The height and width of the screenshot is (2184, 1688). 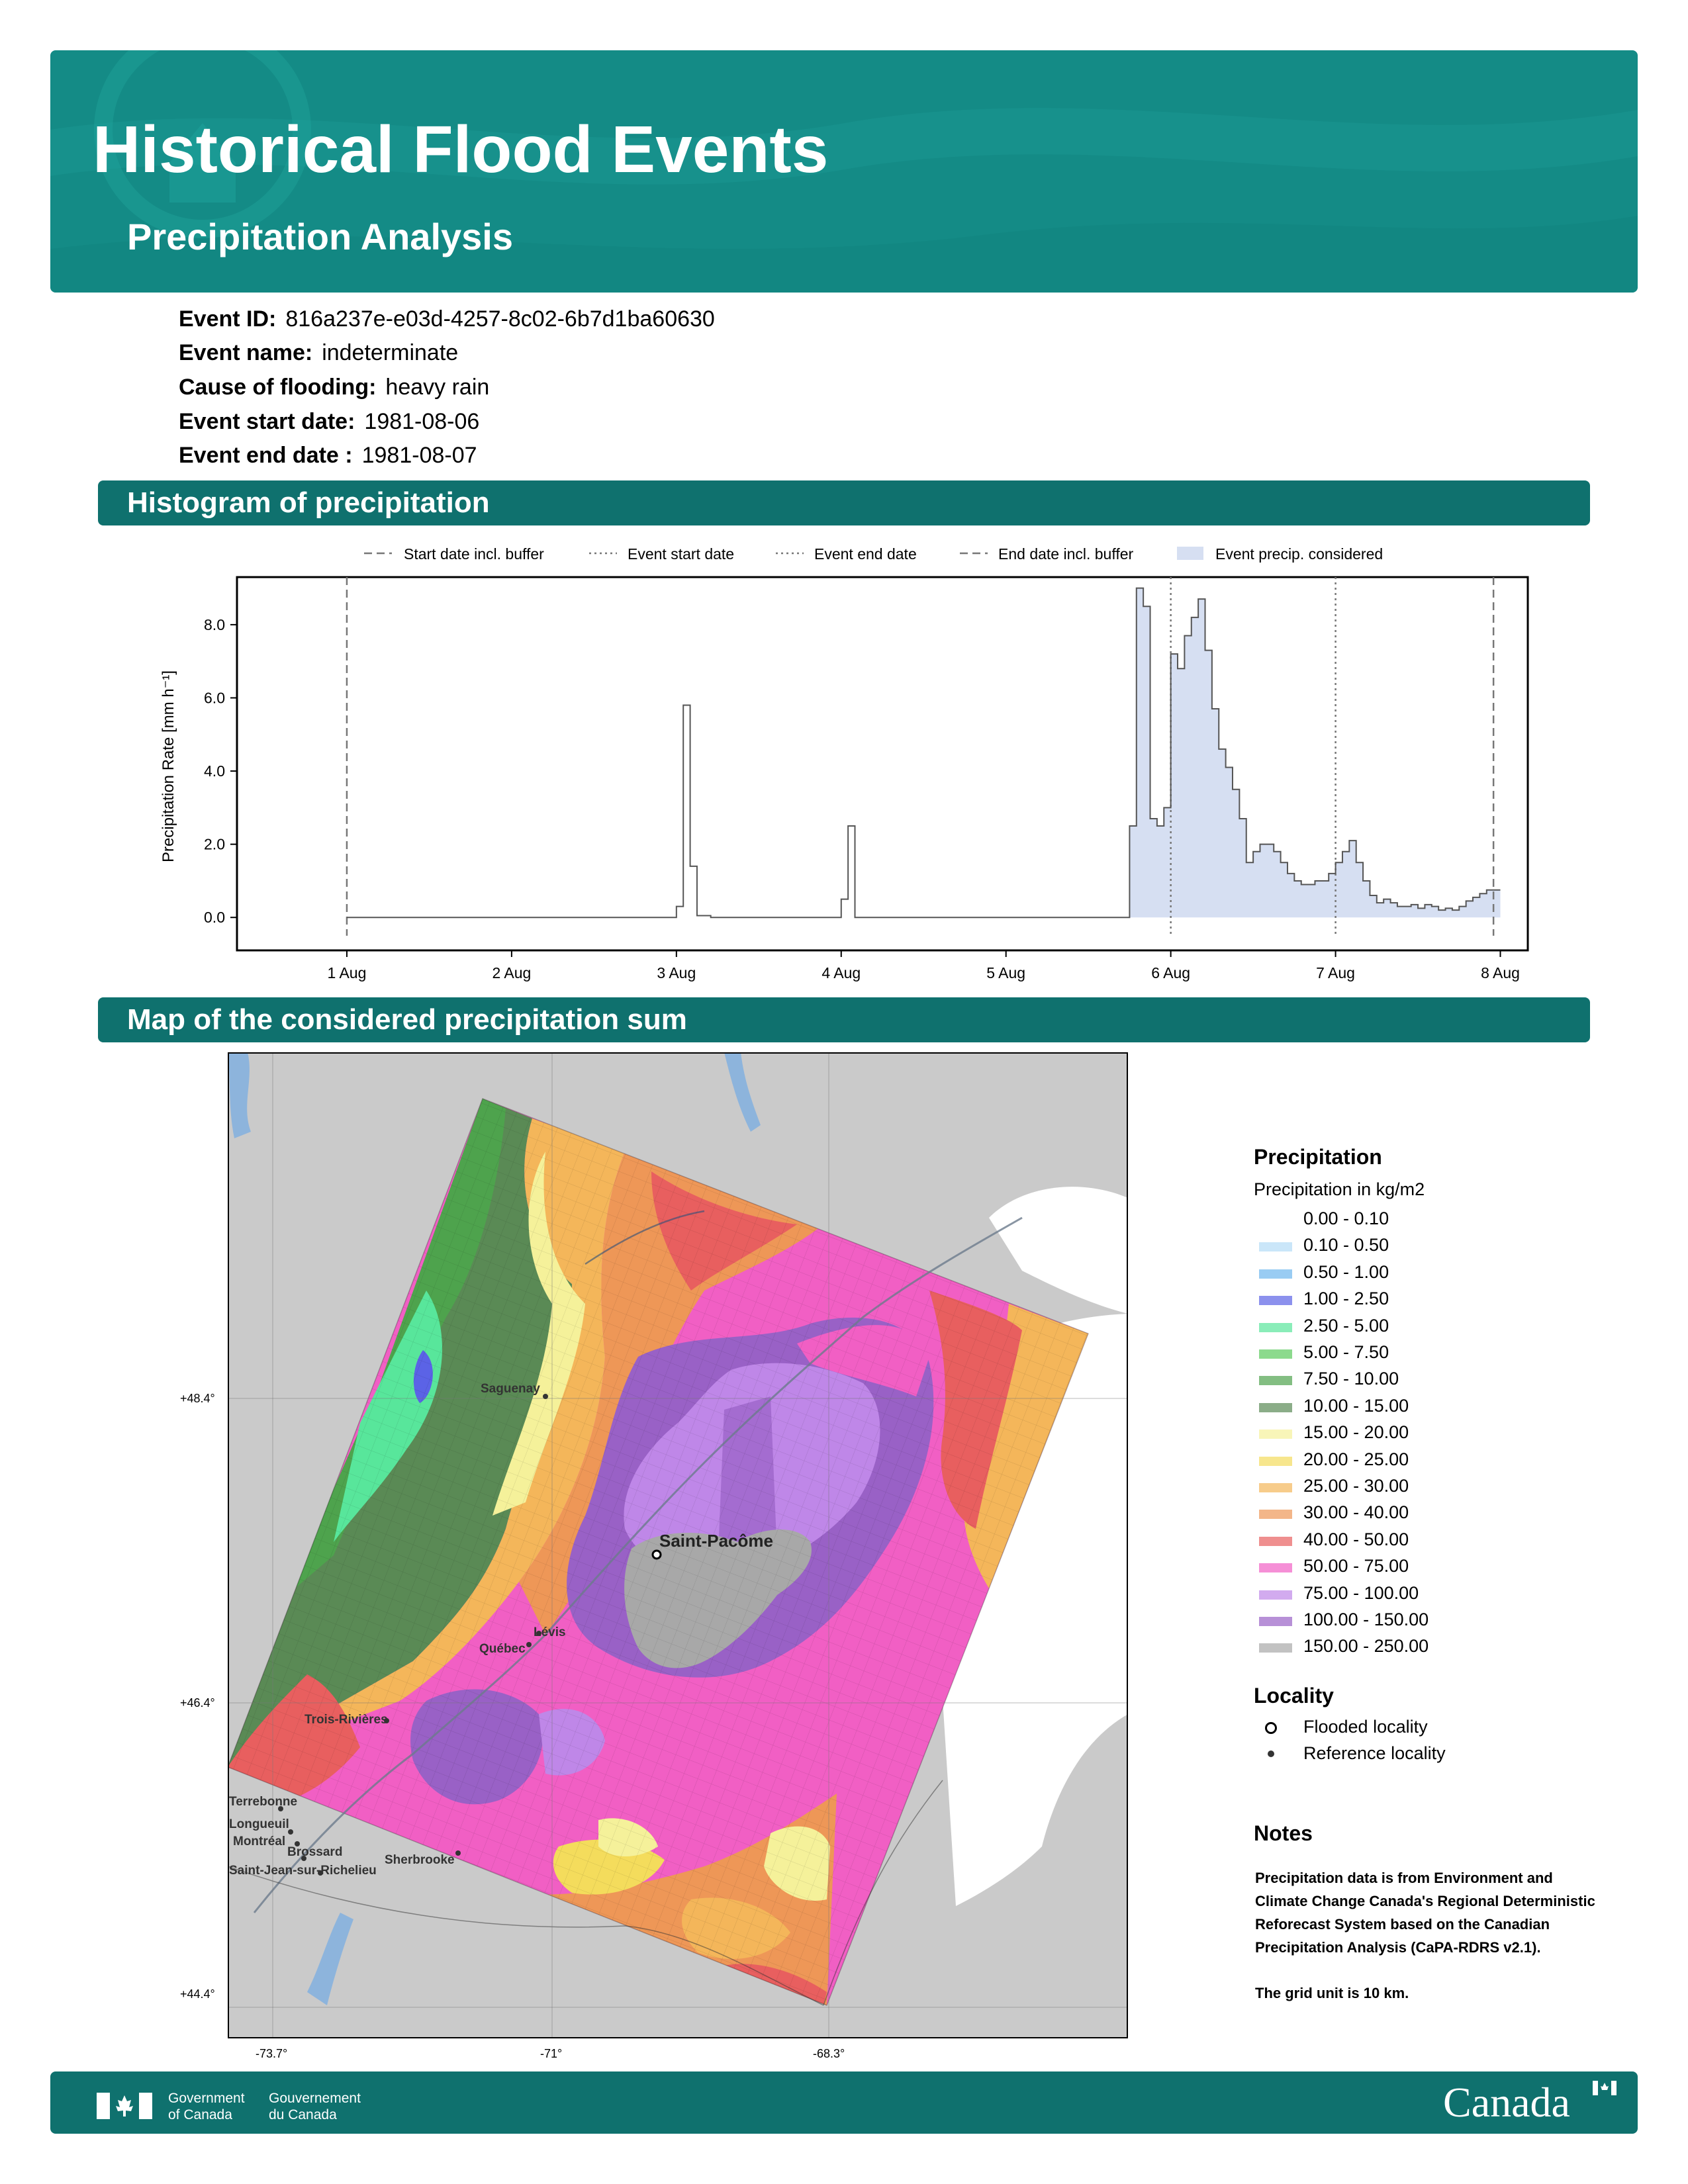 What do you see at coordinates (303, 1858) in the screenshot?
I see `brossard-marker` at bounding box center [303, 1858].